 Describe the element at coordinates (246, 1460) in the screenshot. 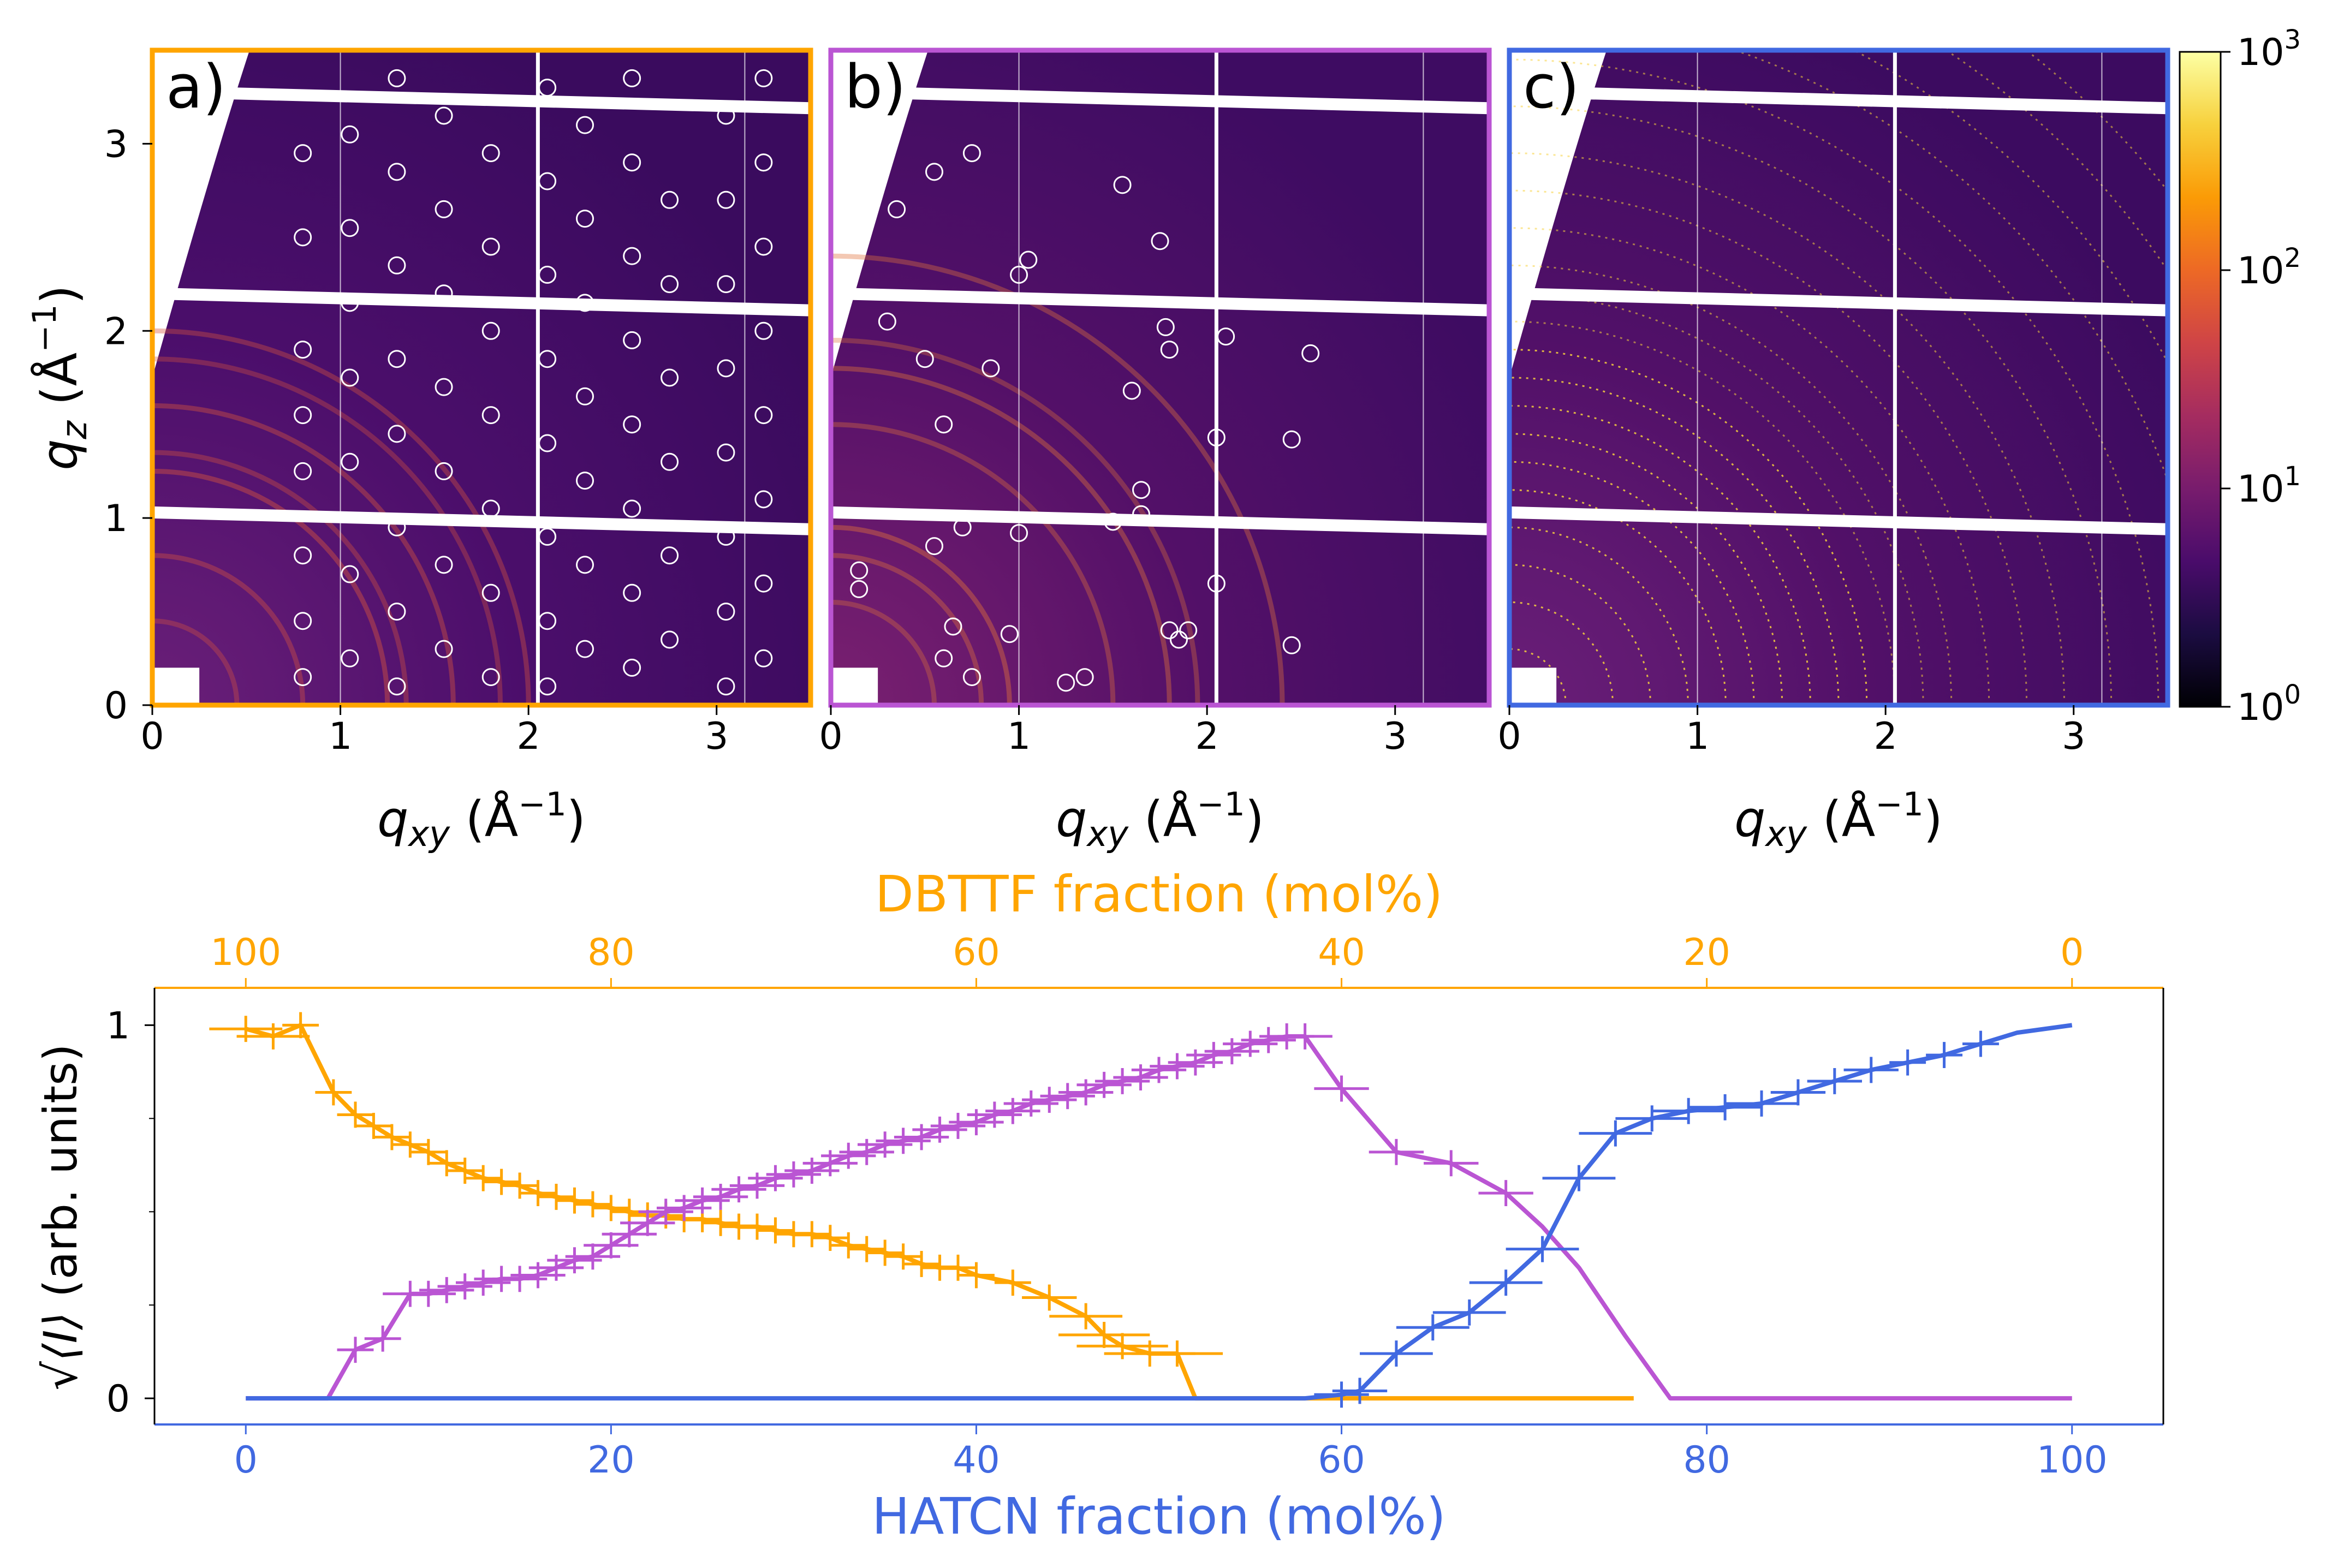

I see `bottom-tick-label: 0` at that location.